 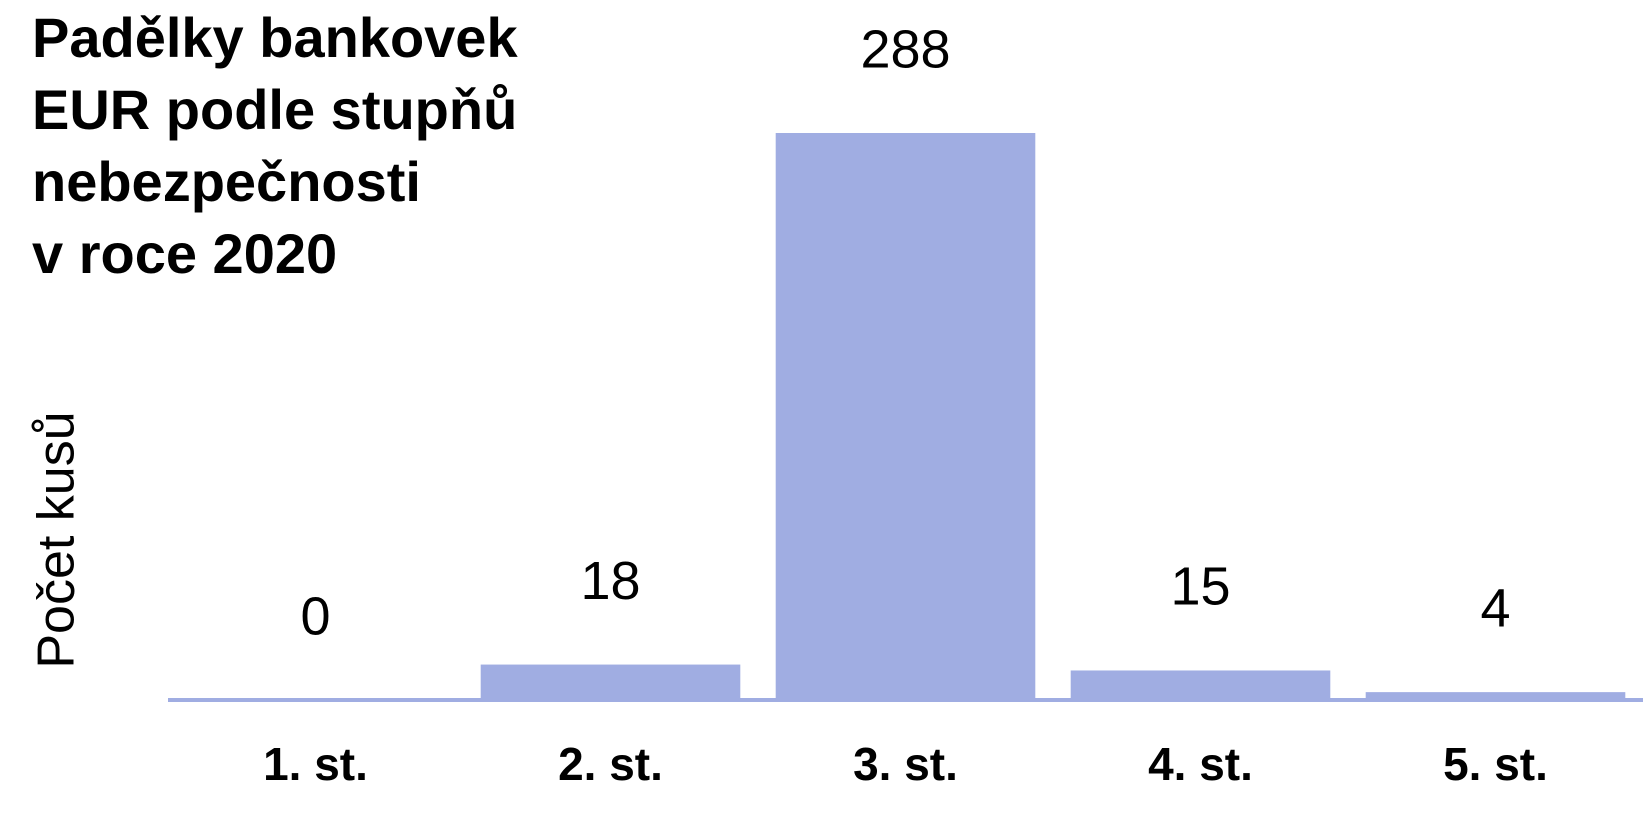 What do you see at coordinates (274, 109) in the screenshot?
I see `chart-title: EUR podle stupňů` at bounding box center [274, 109].